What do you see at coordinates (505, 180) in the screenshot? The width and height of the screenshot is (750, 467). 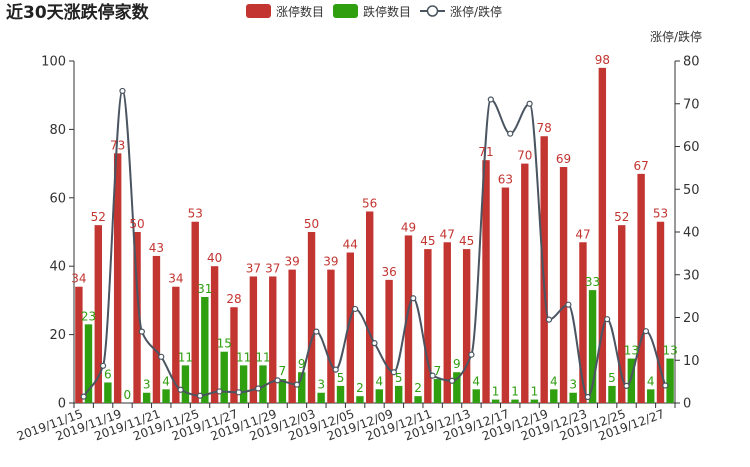 I see `bar-up-label: 63` at bounding box center [505, 180].